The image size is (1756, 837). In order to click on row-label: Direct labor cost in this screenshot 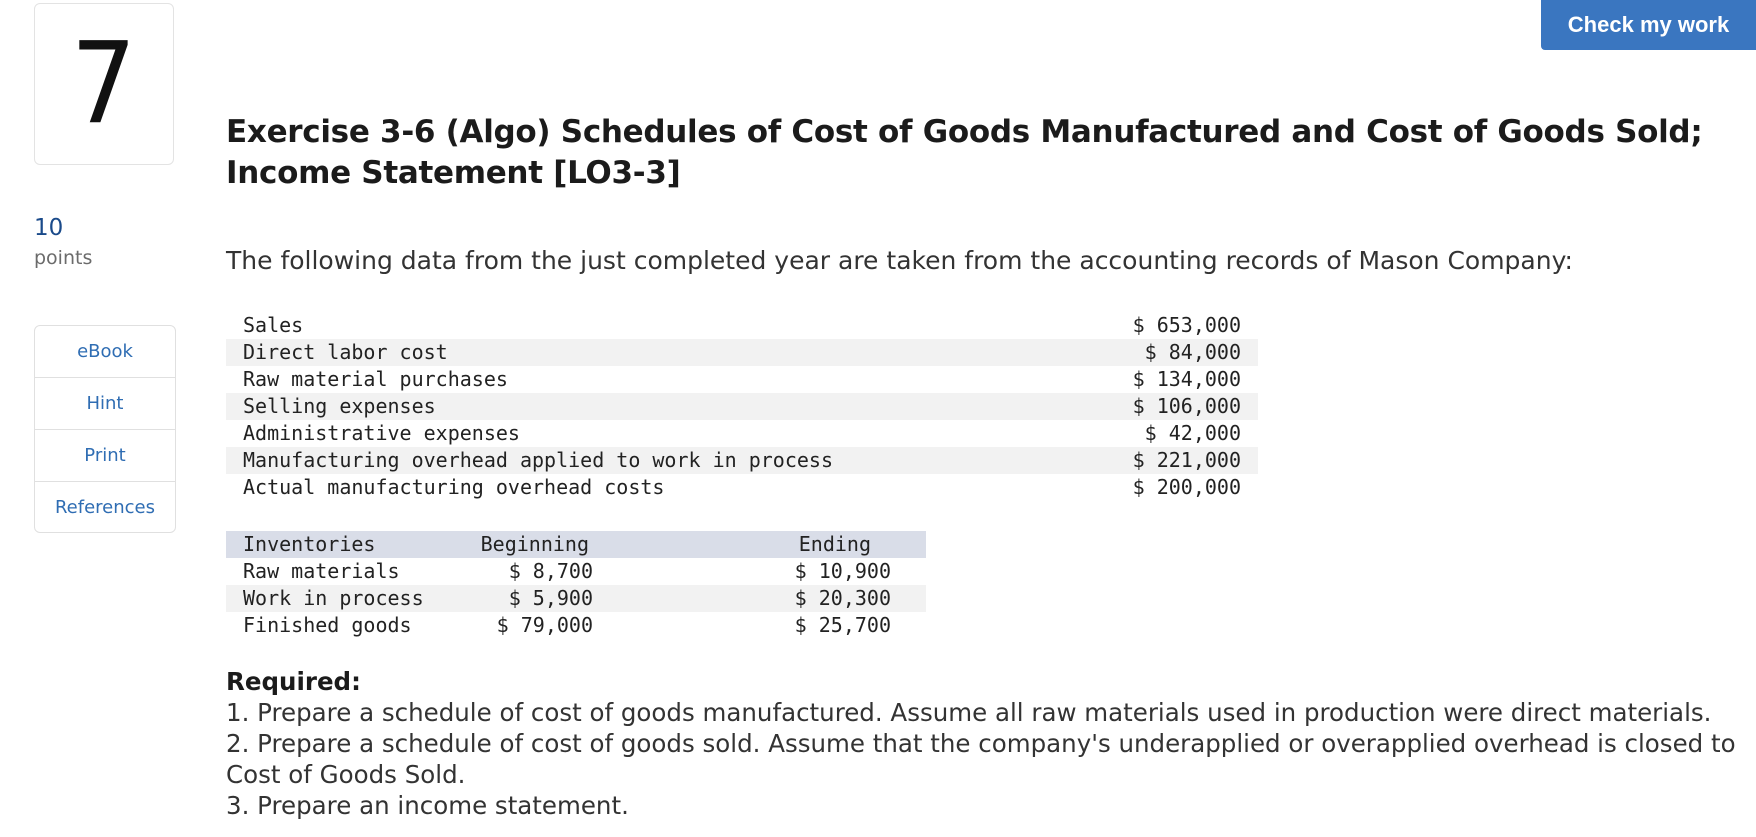, I will do `click(345, 352)`.